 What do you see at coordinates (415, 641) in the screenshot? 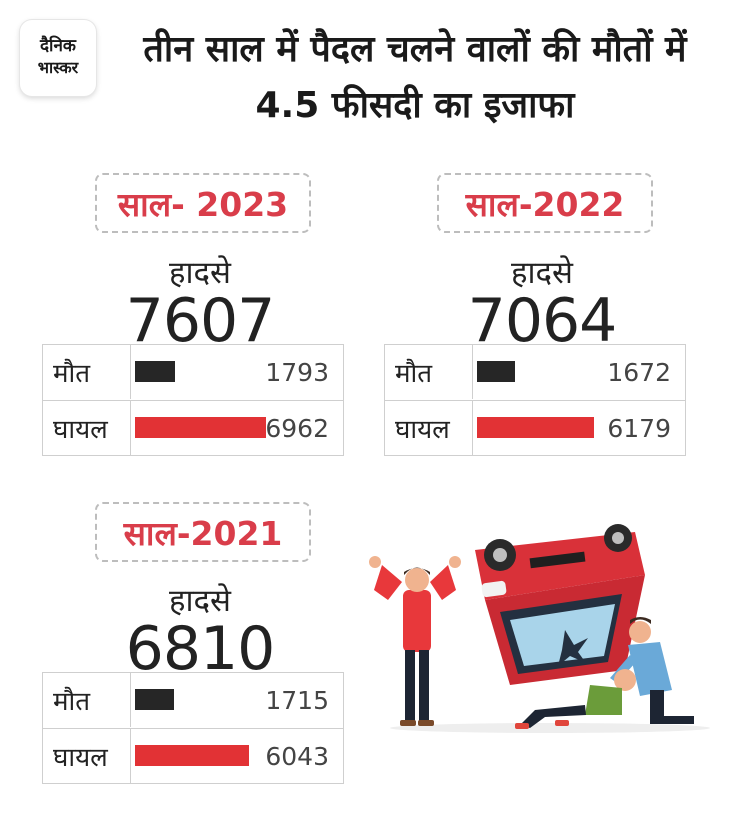
I see `panicked-man-figure` at bounding box center [415, 641].